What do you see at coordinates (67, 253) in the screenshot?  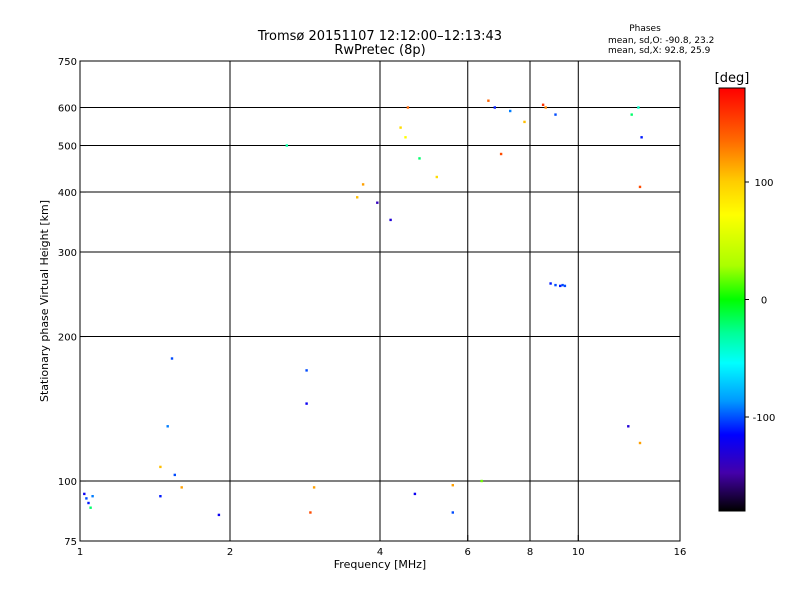 I see `y-tick-label: 300` at bounding box center [67, 253].